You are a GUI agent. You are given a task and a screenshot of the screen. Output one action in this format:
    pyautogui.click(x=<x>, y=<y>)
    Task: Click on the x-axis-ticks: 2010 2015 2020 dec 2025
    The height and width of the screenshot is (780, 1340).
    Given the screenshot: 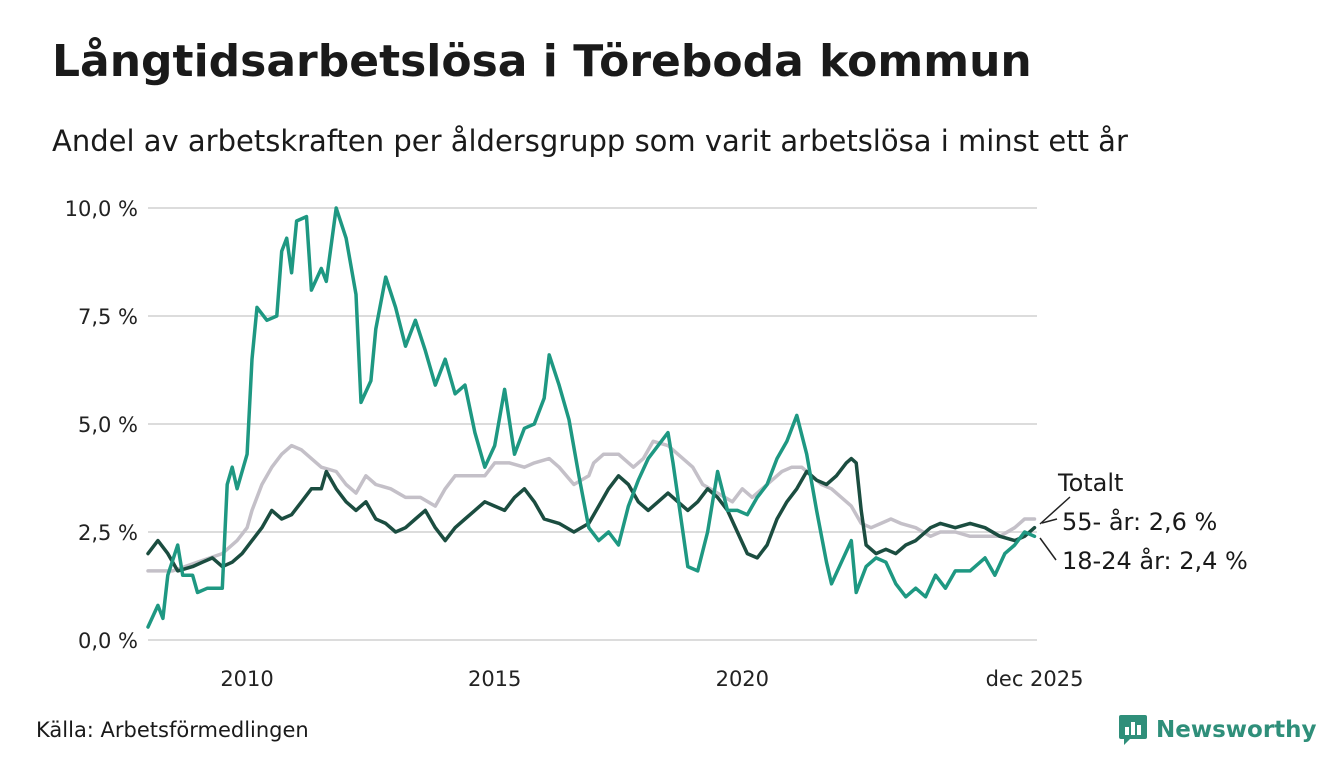 What is the action you would take?
    pyautogui.click(x=651, y=679)
    